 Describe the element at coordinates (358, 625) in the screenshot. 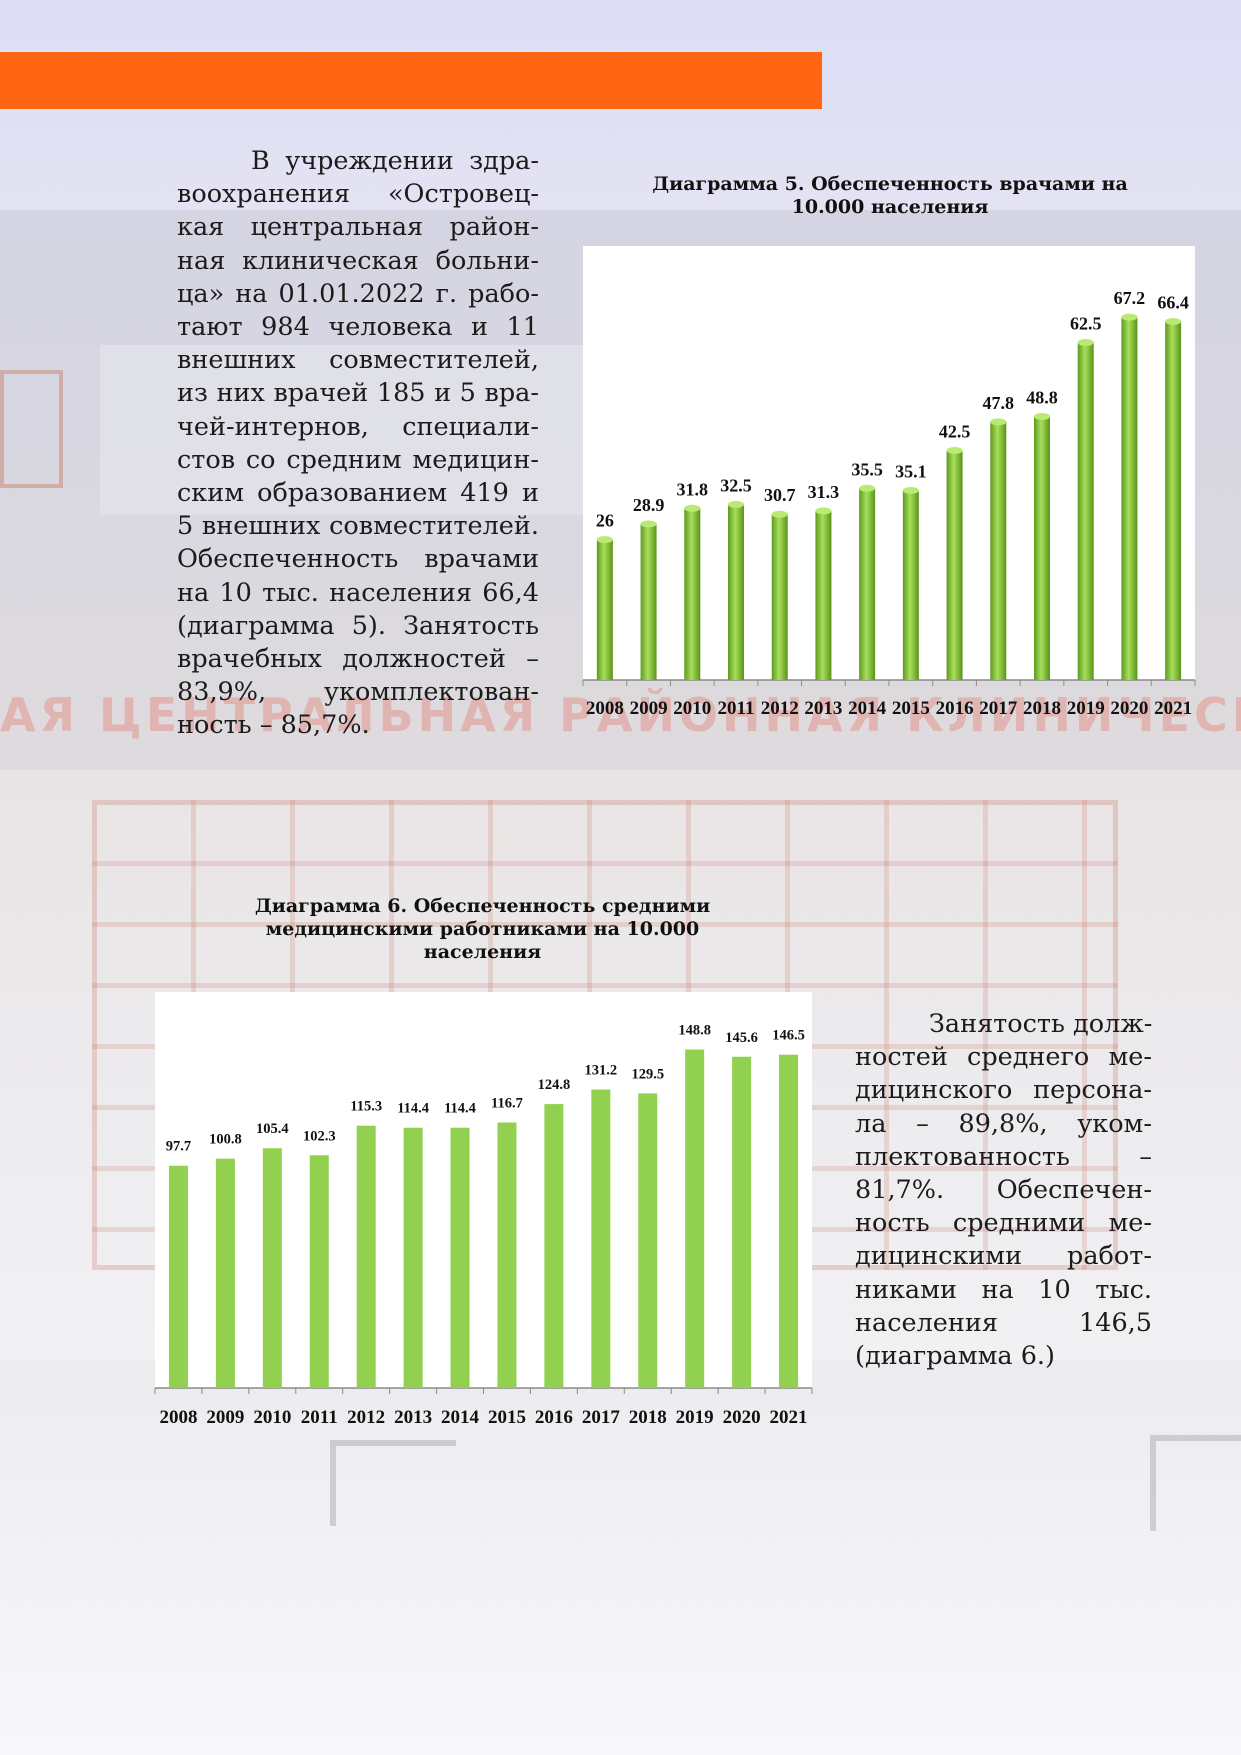

I see `paragraph1-line: (диаграмма 5). Занятость` at that location.